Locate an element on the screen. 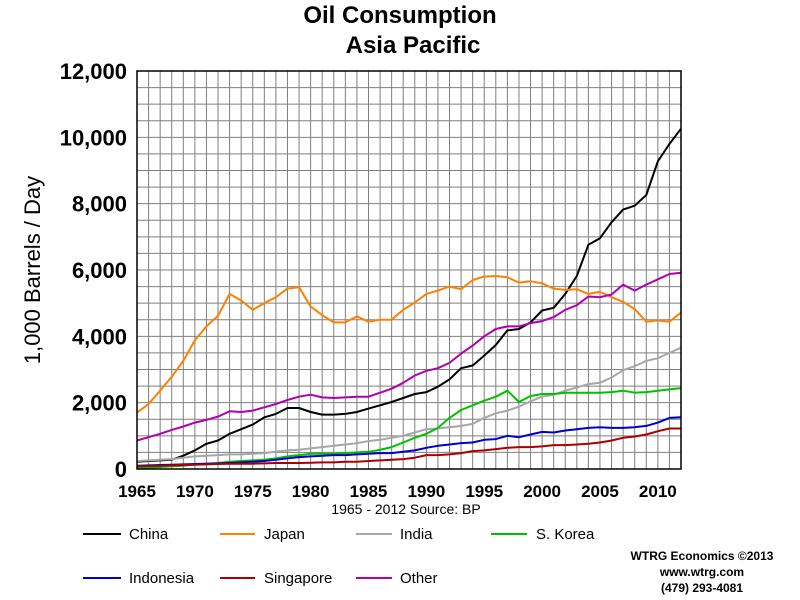  x-tick-label: 1980 is located at coordinates (311, 491).